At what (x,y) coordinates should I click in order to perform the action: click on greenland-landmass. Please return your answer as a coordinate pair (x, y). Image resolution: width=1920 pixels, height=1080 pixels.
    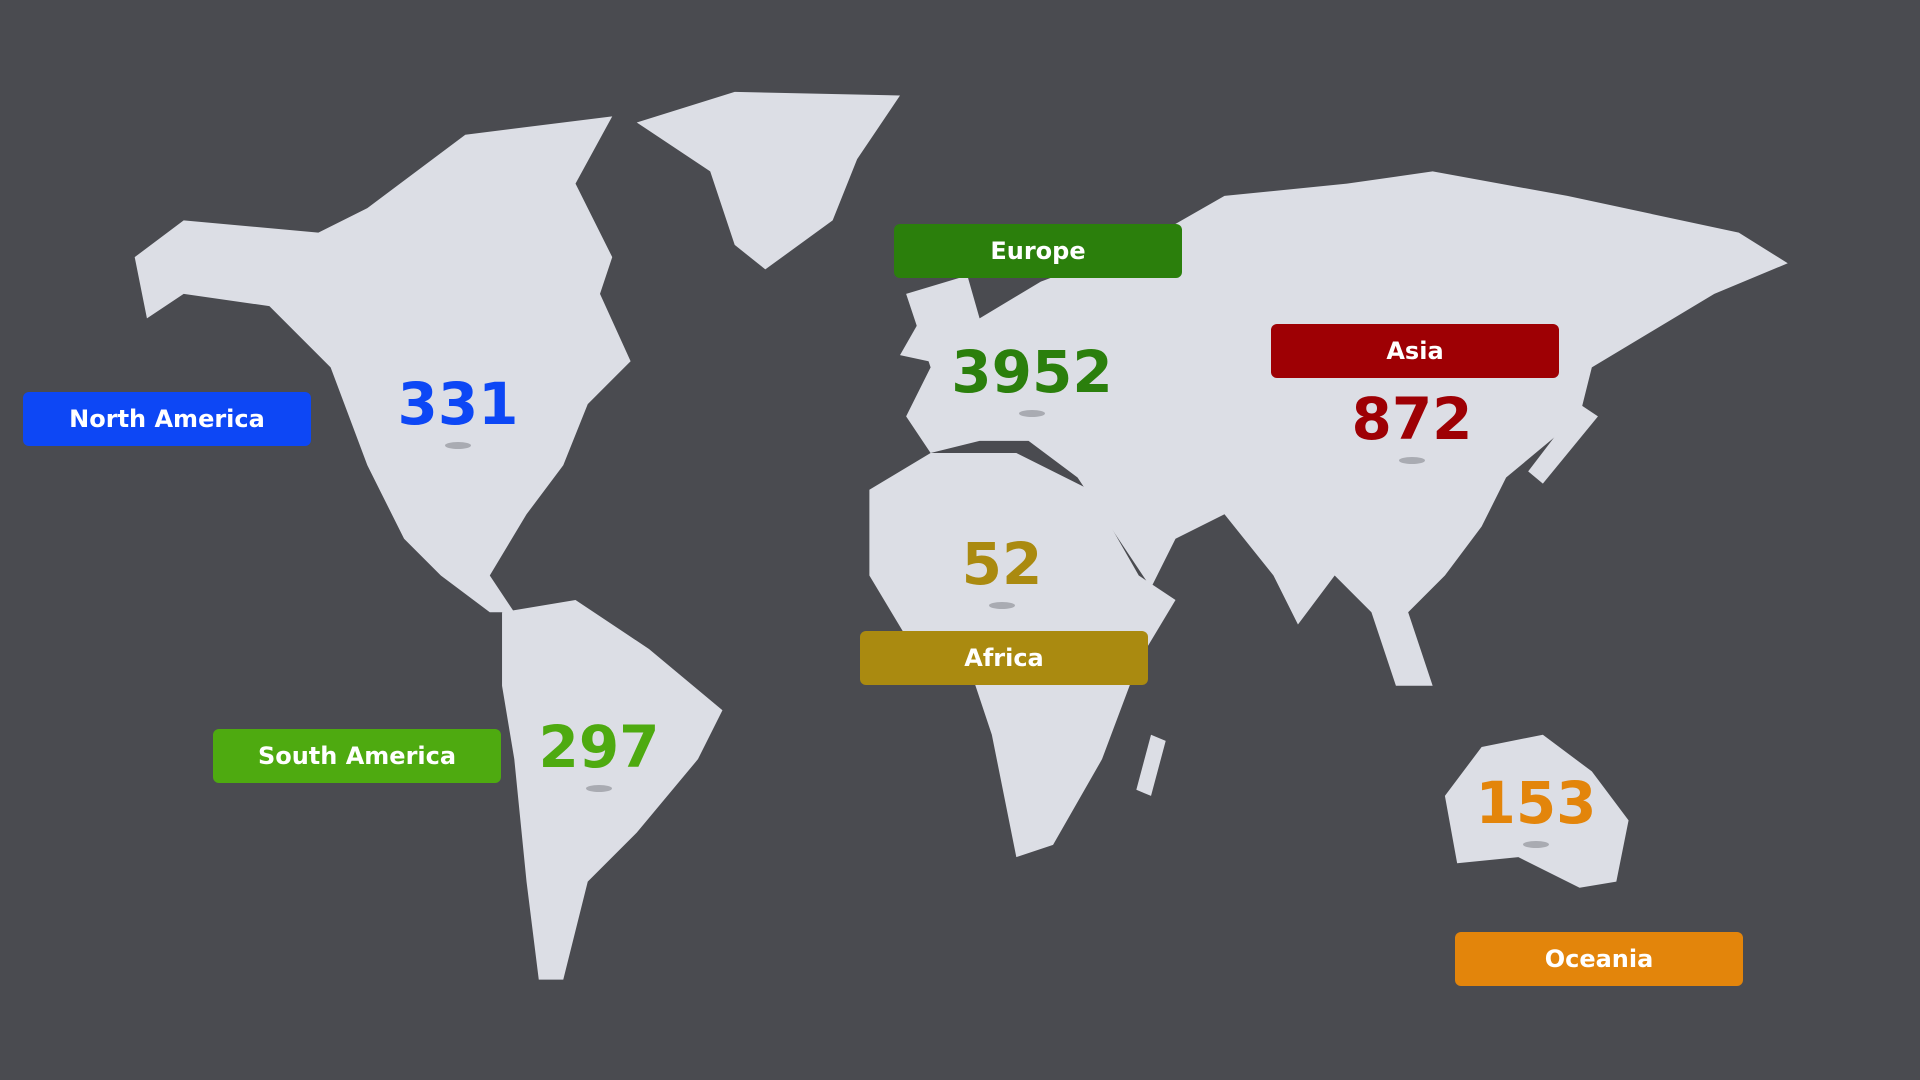
    Looking at the image, I should click on (768, 180).